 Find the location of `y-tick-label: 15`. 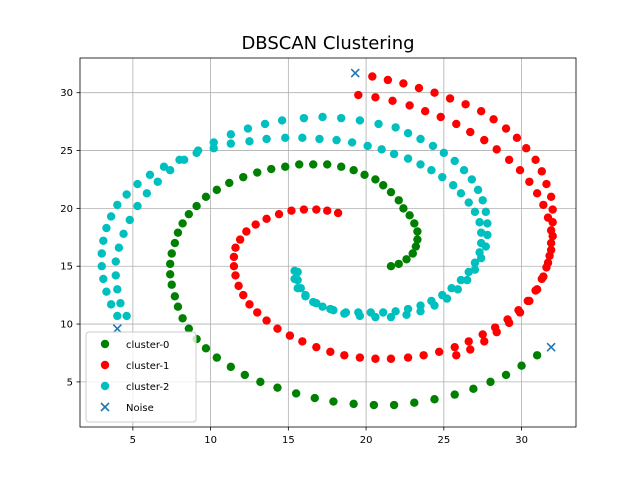

y-tick-label: 15 is located at coordinates (66, 267).